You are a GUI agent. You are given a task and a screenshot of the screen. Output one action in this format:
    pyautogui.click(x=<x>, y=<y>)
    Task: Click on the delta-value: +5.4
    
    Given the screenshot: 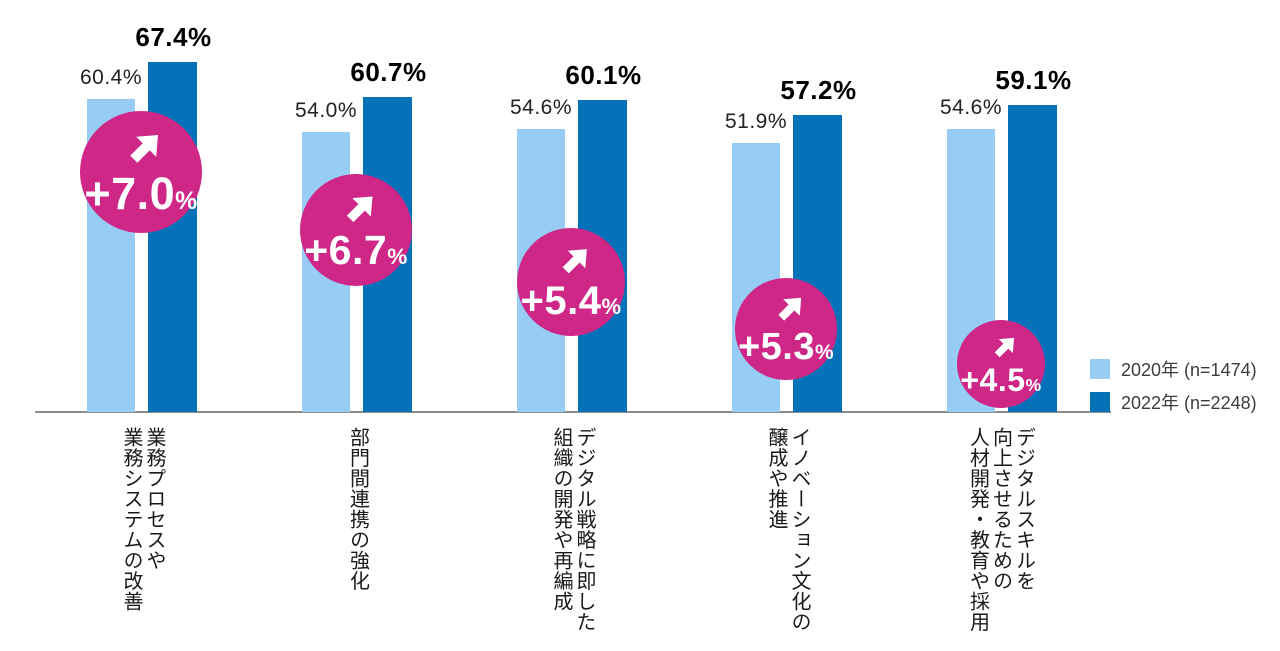 What is the action you would take?
    pyautogui.click(x=561, y=301)
    